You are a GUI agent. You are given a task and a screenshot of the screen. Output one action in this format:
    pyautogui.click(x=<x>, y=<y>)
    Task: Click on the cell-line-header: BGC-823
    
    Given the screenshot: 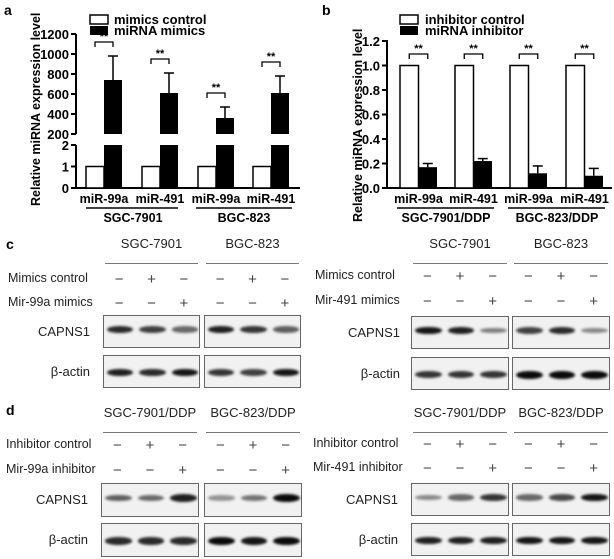 What is the action you would take?
    pyautogui.click(x=561, y=243)
    